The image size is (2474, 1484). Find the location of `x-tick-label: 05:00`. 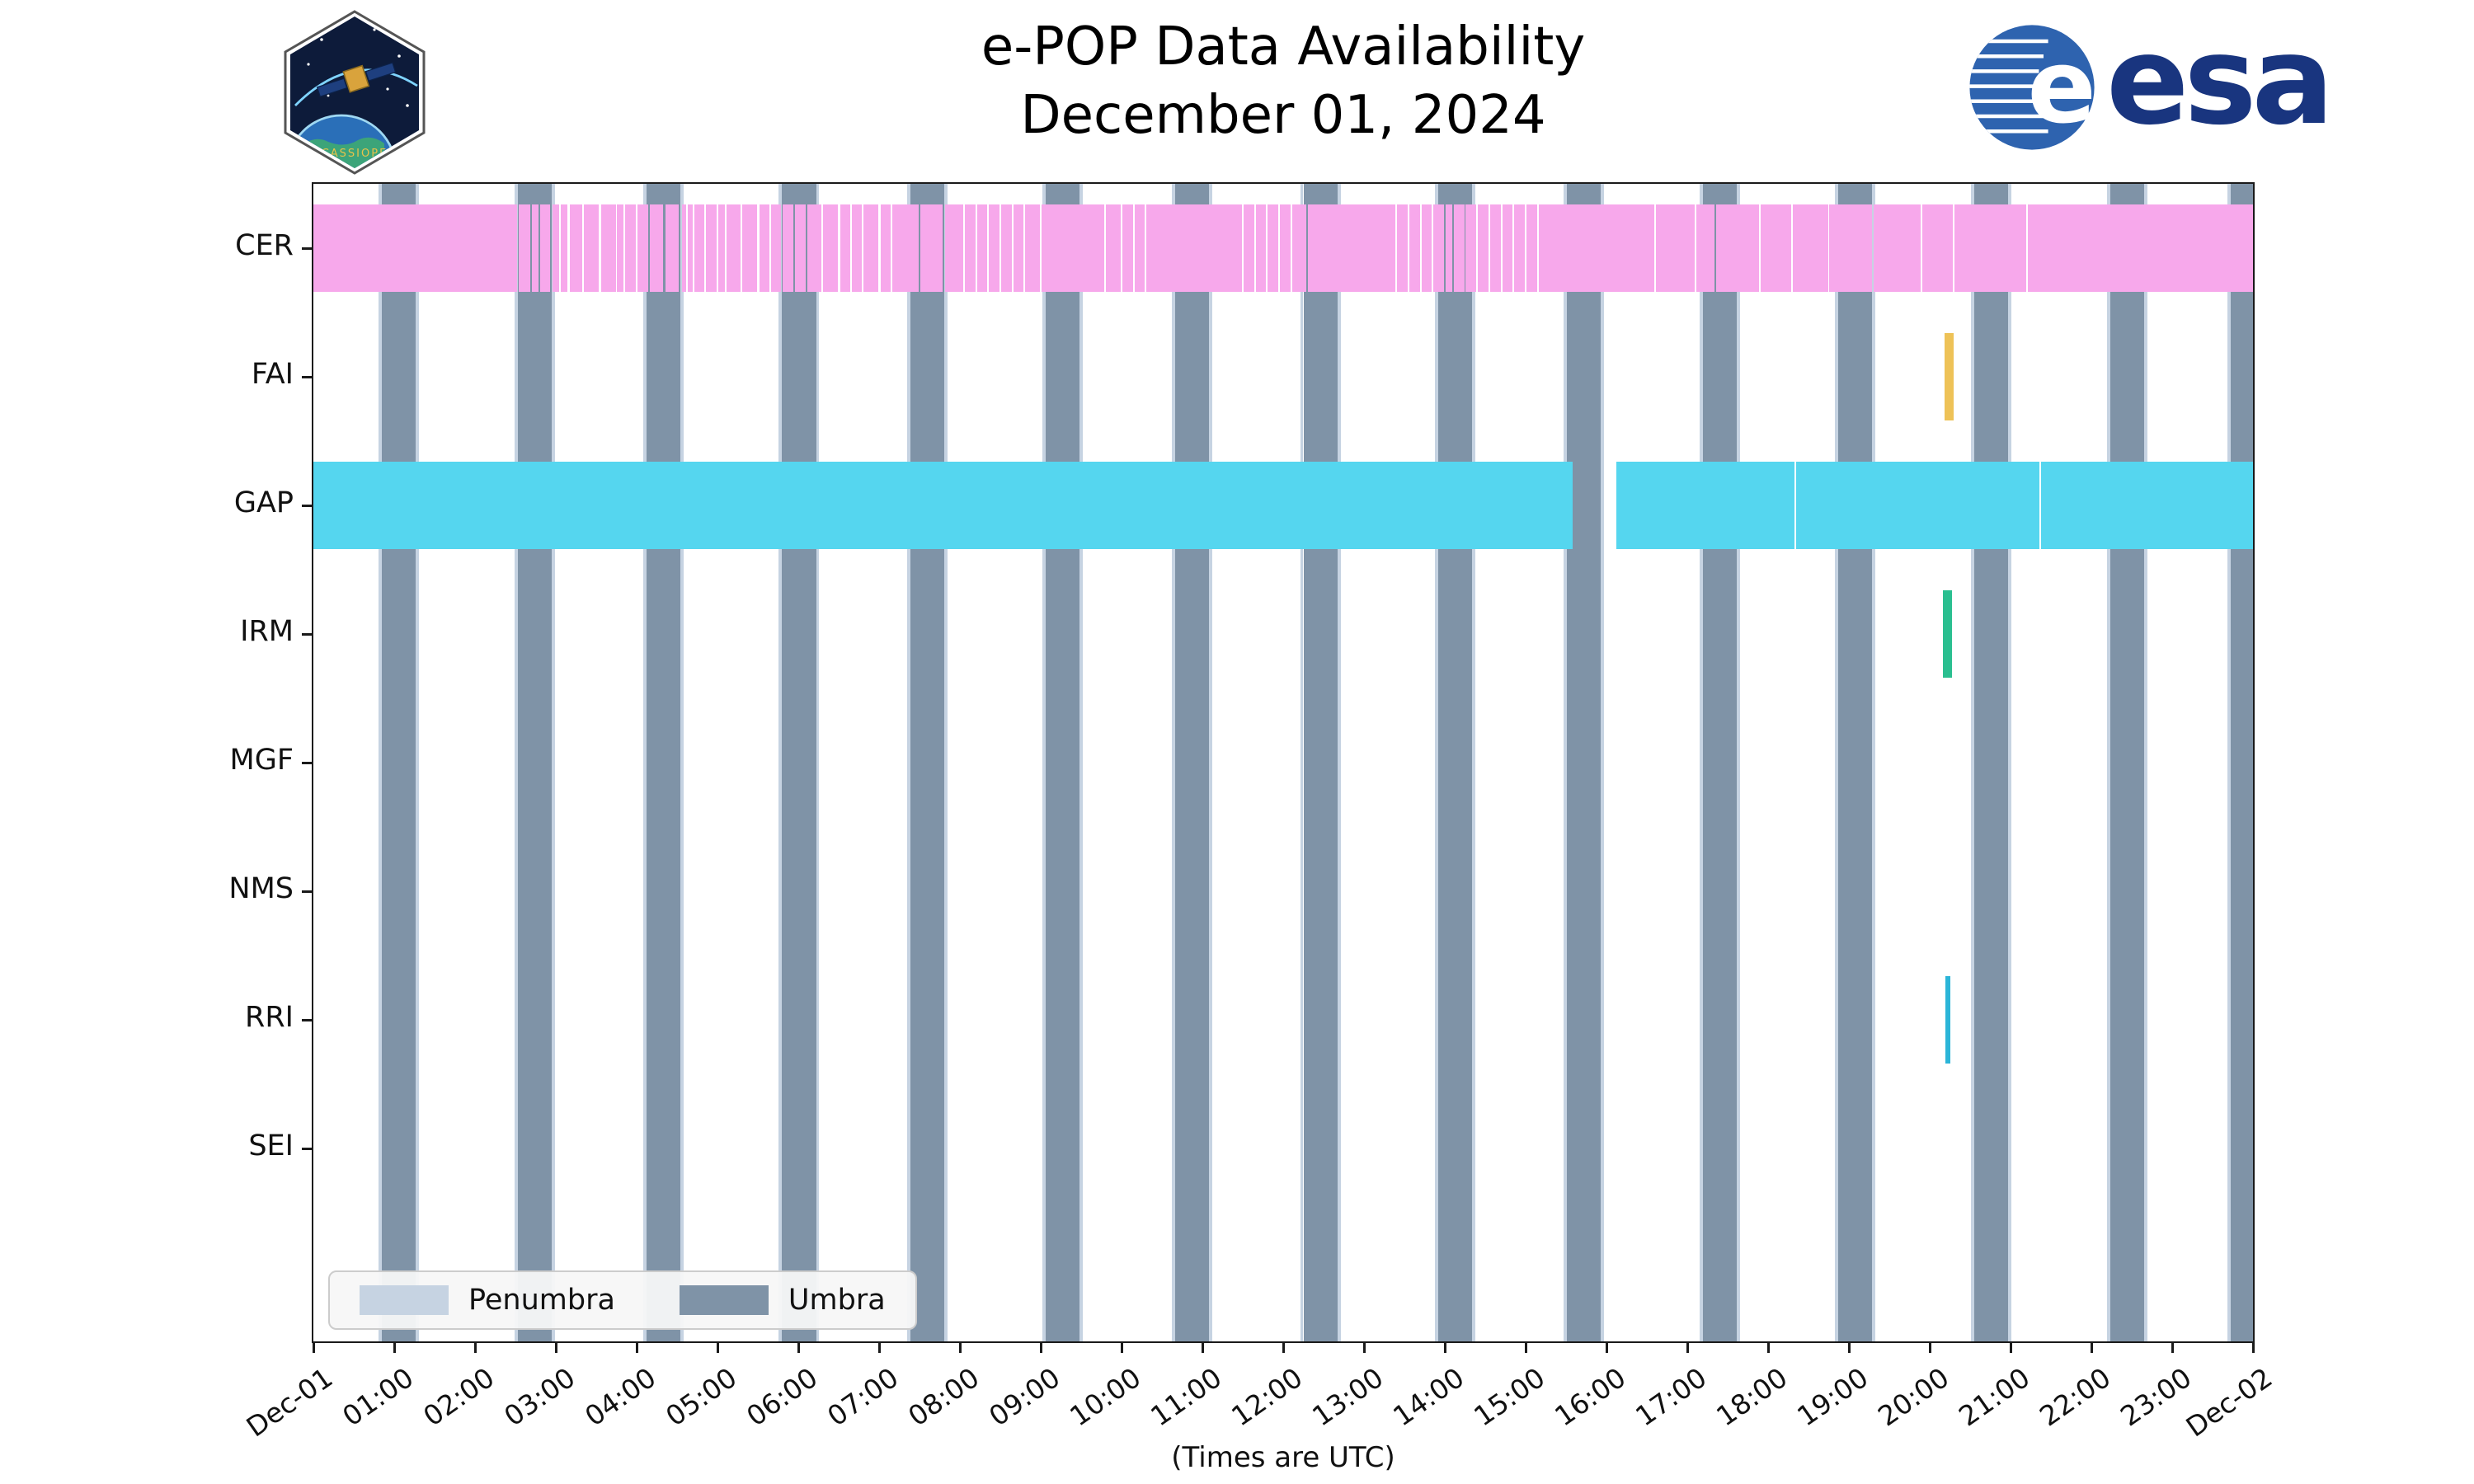

x-tick-label: 05:00 is located at coordinates (701, 1397).